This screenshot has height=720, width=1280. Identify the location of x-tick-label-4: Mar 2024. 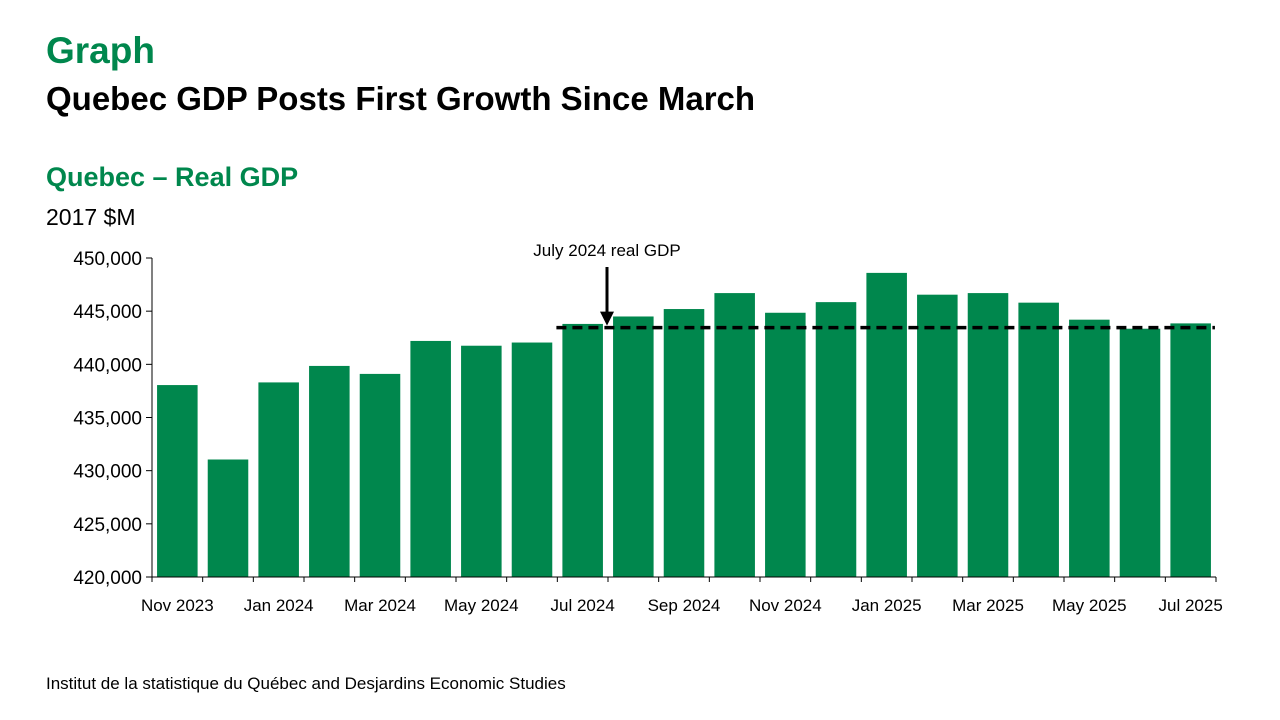
(380, 605).